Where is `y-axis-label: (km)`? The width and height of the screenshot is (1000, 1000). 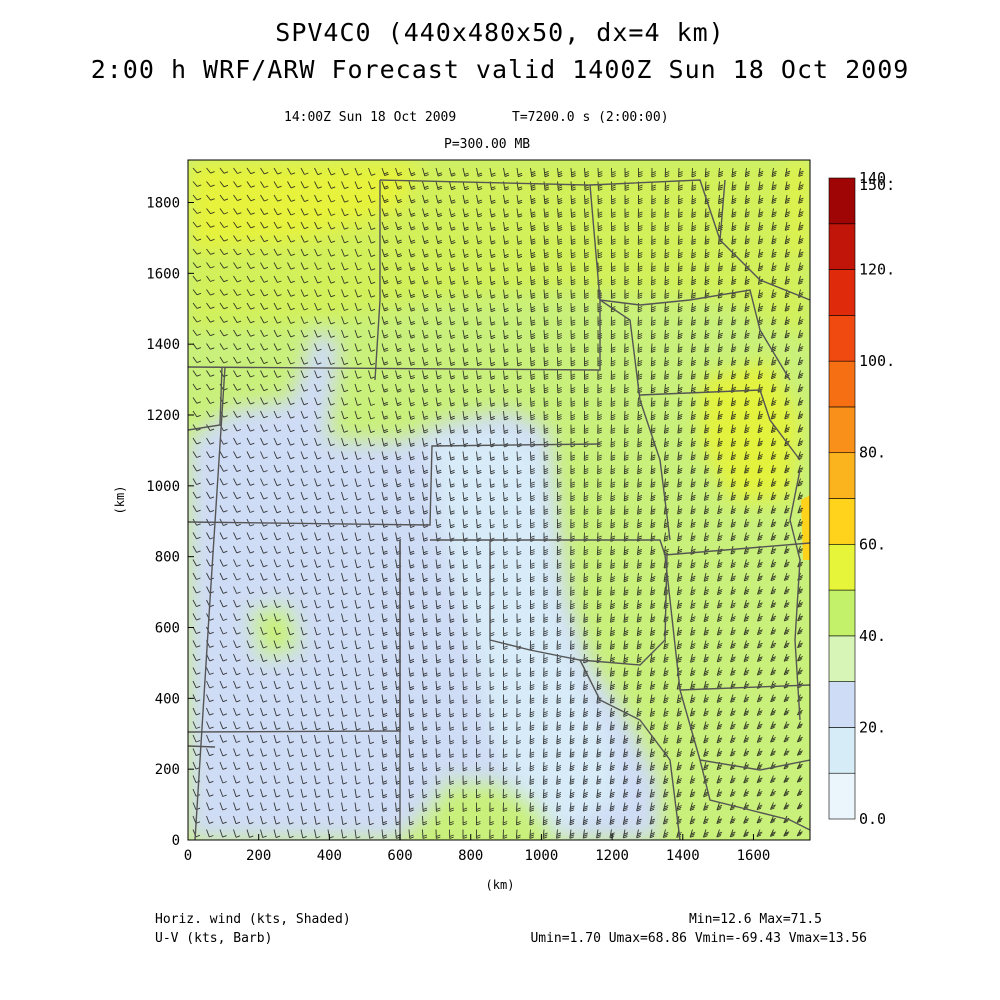 y-axis-label: (km) is located at coordinates (120, 500).